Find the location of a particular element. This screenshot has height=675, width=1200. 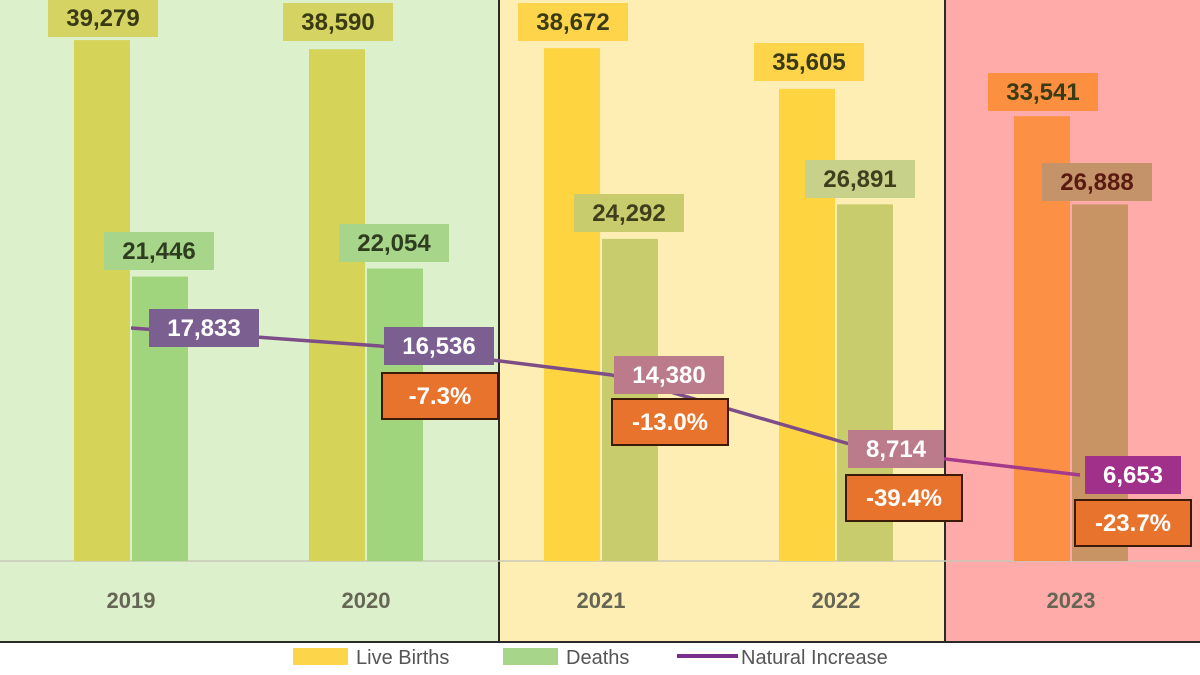

label-live-births-text: 33,541 is located at coordinates (1042, 92).